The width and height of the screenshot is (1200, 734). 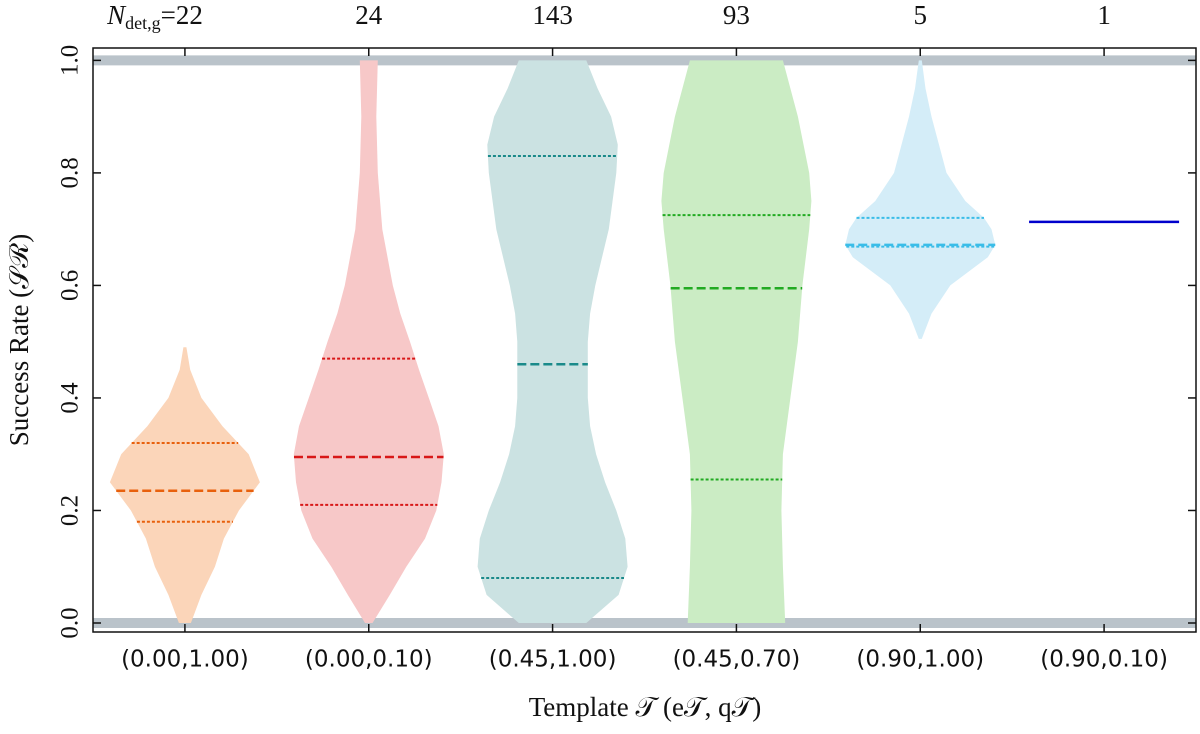 What do you see at coordinates (553, 660) in the screenshot?
I see `x-tick-label: (0.45,1.00)` at bounding box center [553, 660].